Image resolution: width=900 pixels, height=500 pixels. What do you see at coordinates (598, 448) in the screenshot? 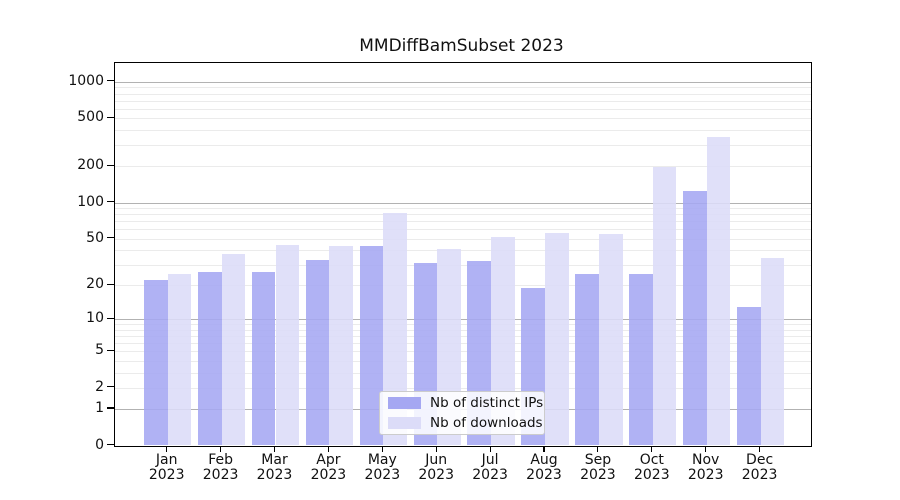
I see `x-tick-mark-sep` at bounding box center [598, 448].